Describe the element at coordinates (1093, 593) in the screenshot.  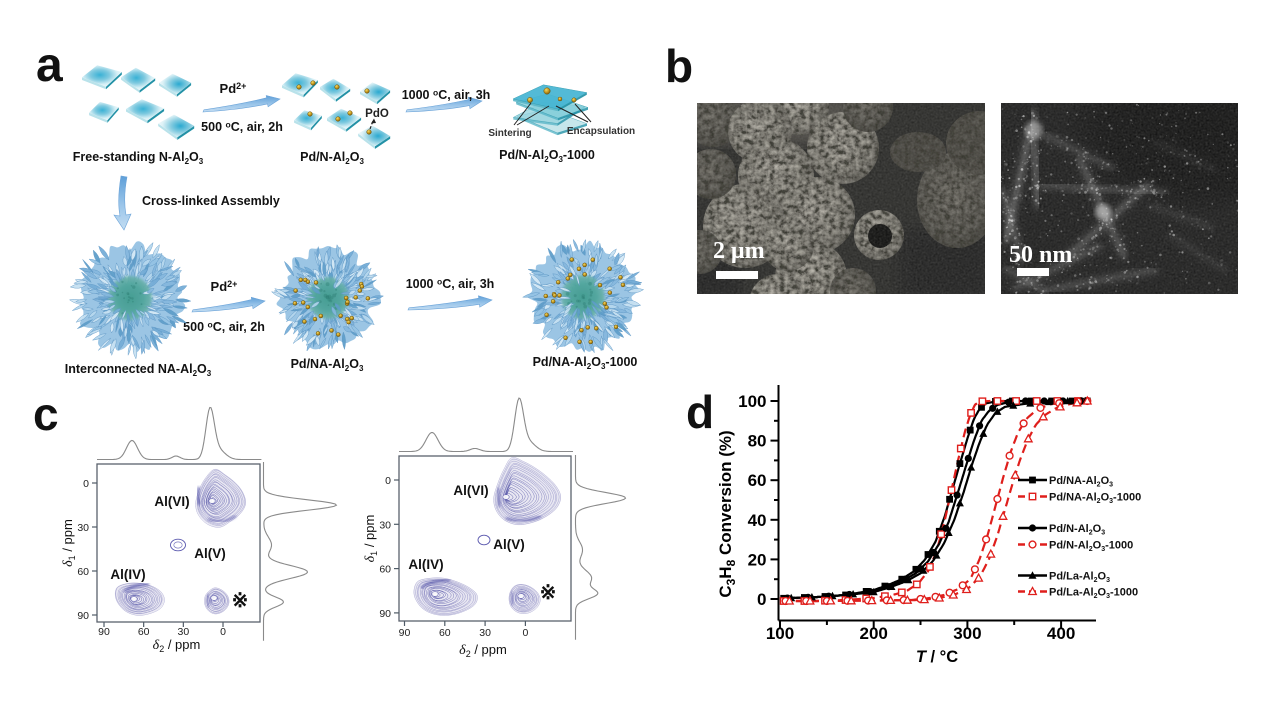
I see `svg-text: Pd/La-Al2​O3​-1000` at that location.